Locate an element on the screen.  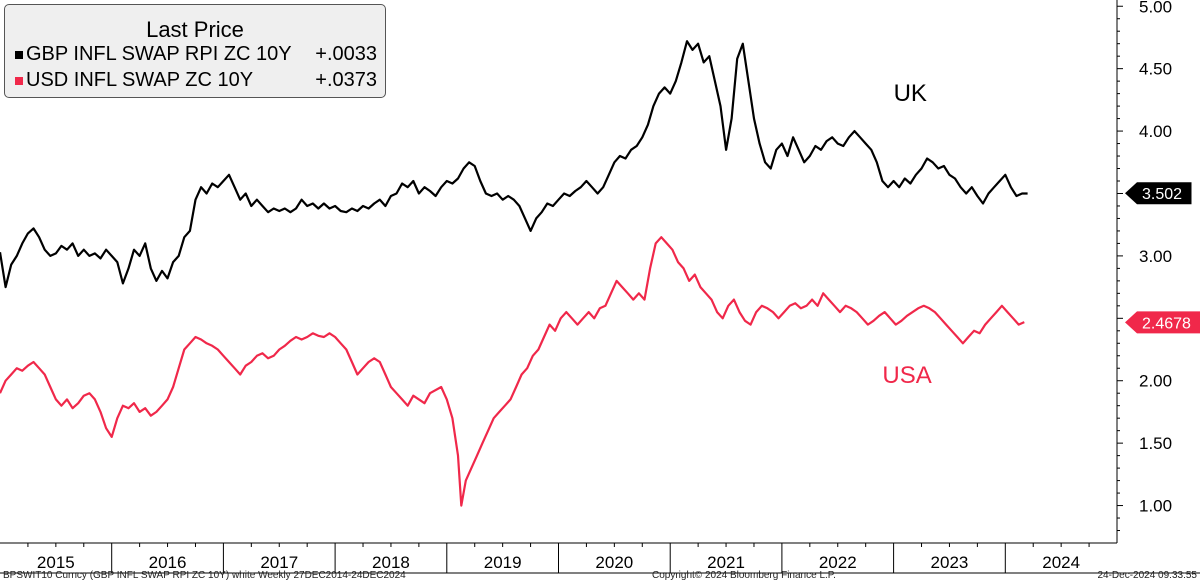
y-tick-label-4: 3.00 is located at coordinates (1155, 256).